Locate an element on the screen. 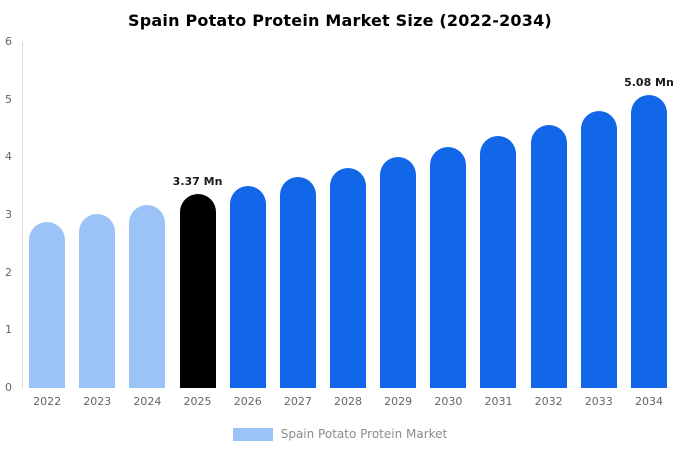 This screenshot has width=680, height=450. bar-2023 is located at coordinates (97, 300).